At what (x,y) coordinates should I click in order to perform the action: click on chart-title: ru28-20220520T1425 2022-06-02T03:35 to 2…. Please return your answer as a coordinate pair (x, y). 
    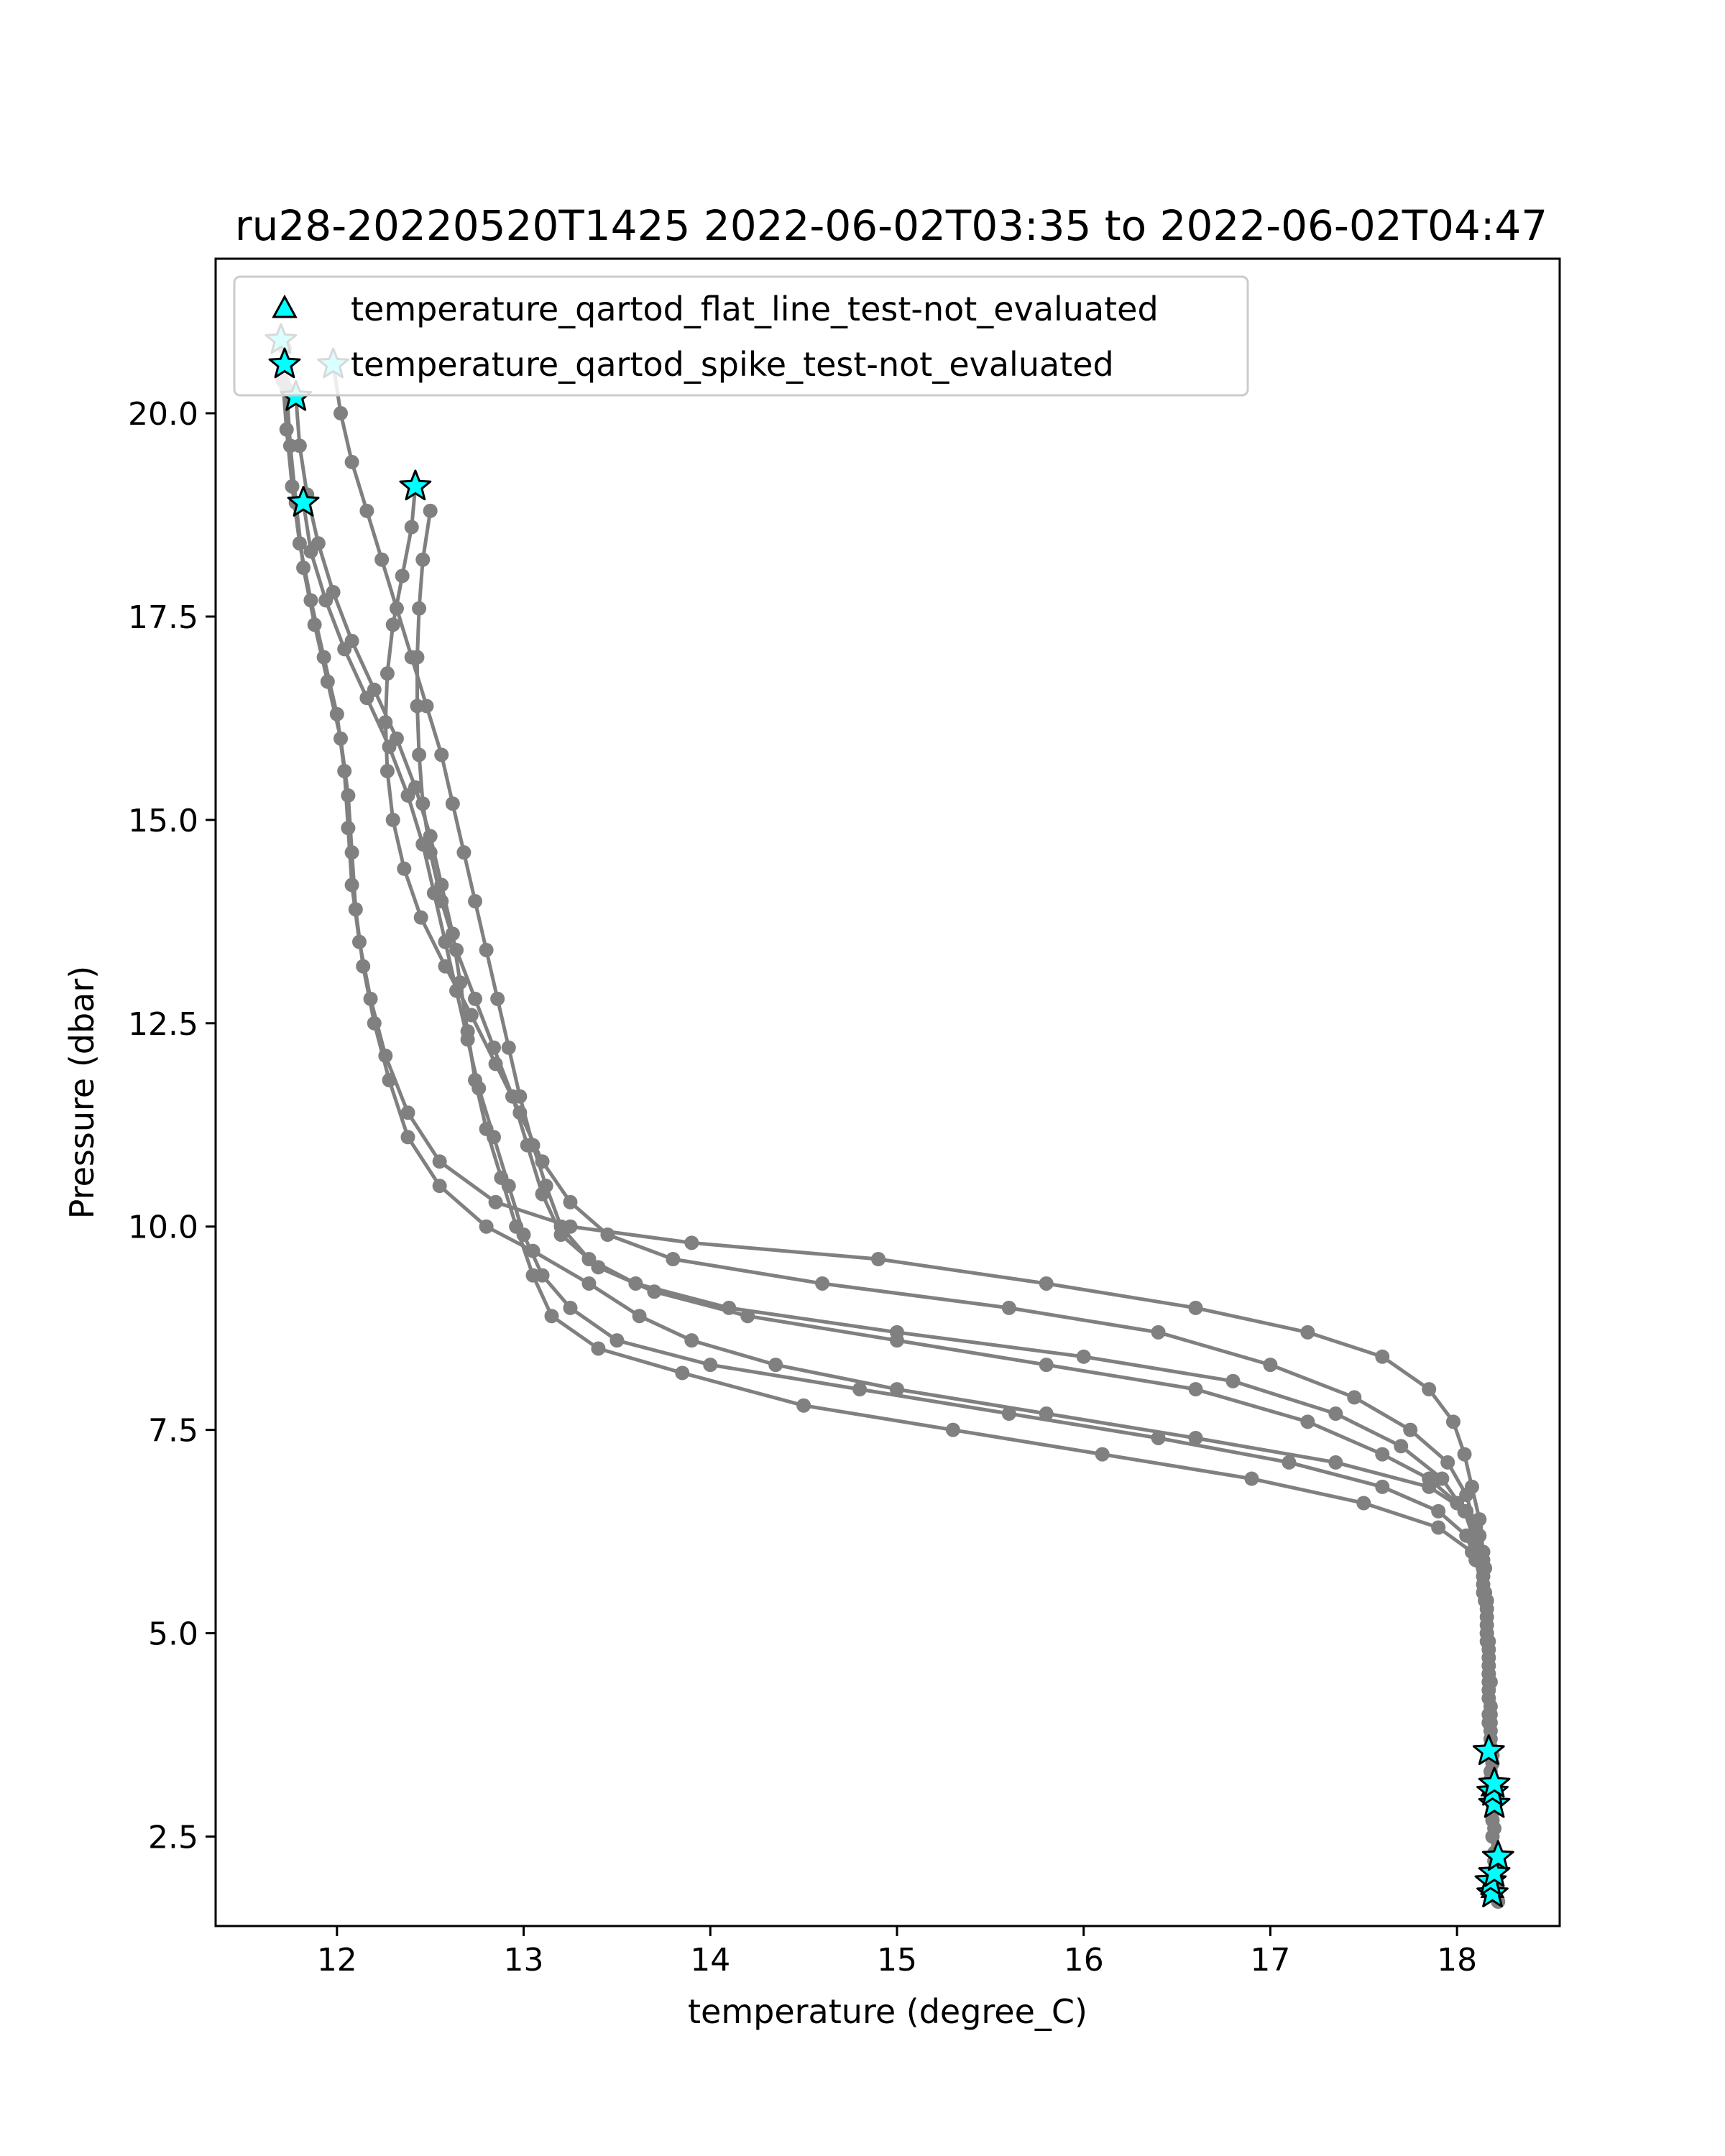
    Looking at the image, I should click on (891, 225).